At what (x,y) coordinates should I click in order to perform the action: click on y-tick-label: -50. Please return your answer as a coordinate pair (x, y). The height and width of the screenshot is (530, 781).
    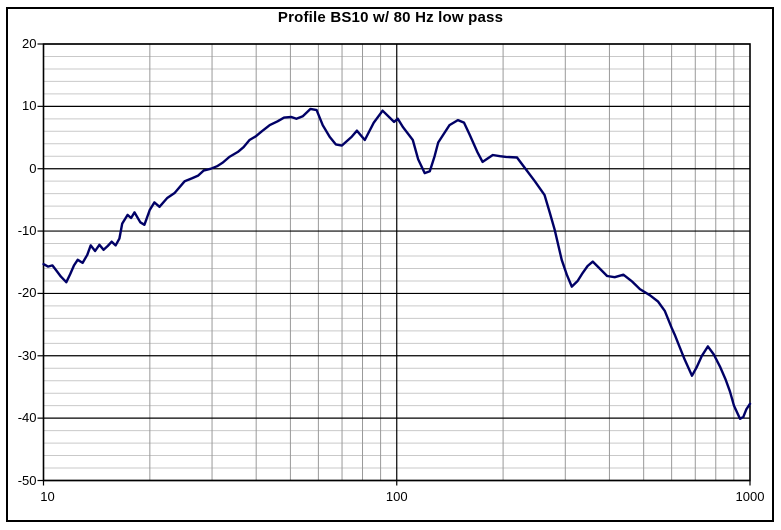
    Looking at the image, I should click on (27, 480).